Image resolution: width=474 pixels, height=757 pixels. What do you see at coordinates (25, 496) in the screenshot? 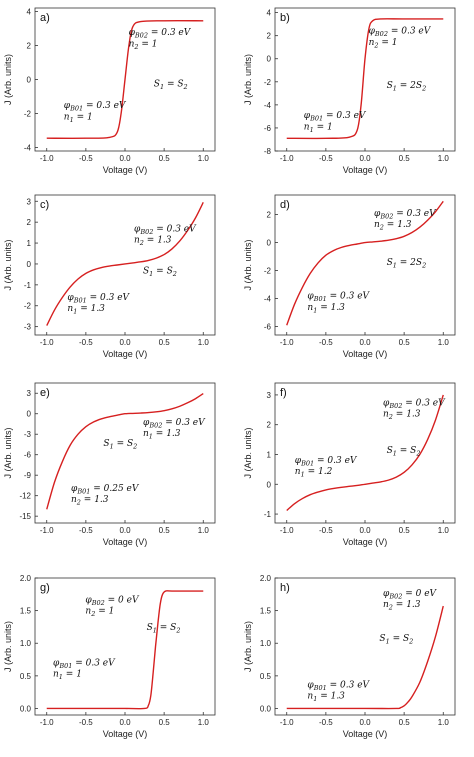
I see `y-tick-label: -12` at bounding box center [25, 496].